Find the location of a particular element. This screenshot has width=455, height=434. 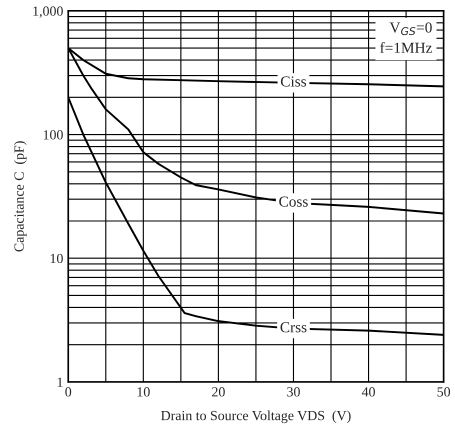

y-axis-title: Capacitance C (pF) is located at coordinates (20, 196).